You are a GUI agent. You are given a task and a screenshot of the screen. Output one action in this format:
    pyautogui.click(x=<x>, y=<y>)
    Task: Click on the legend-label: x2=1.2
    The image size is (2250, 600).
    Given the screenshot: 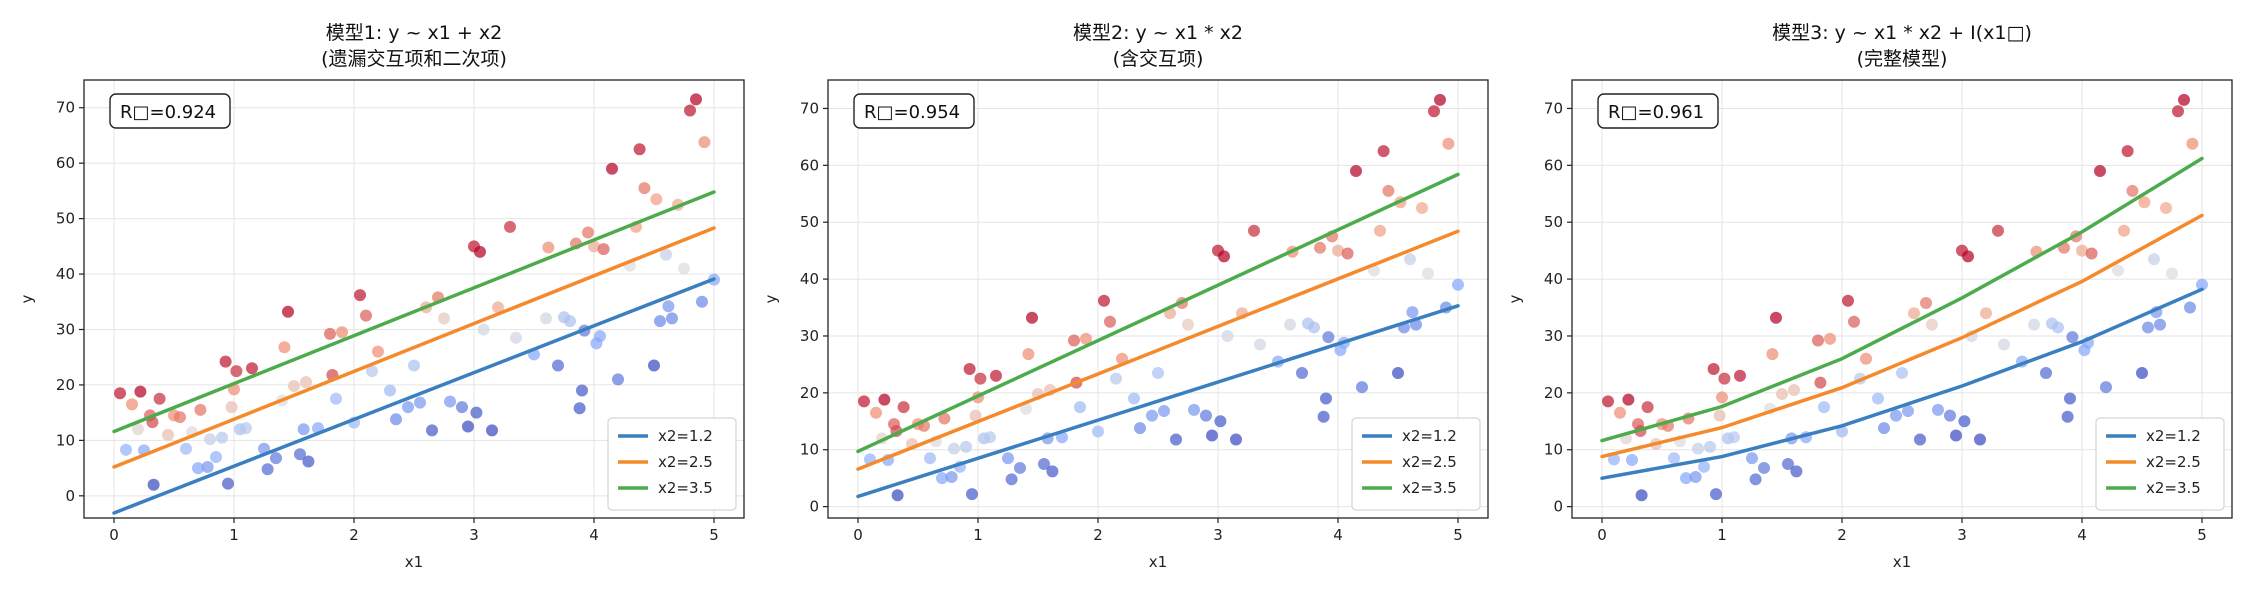 What is the action you would take?
    pyautogui.click(x=1429, y=436)
    